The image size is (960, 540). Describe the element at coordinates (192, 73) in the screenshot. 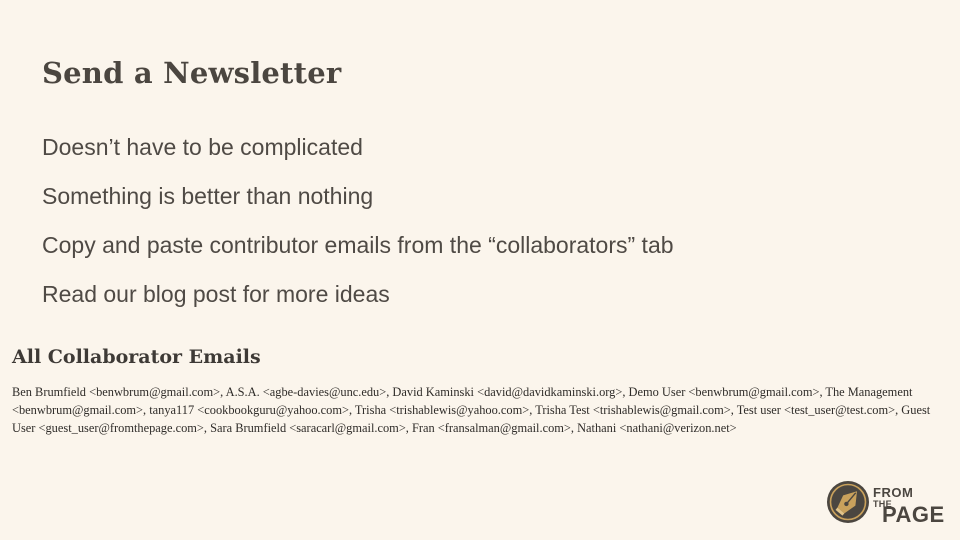

I see `slide-title: Send a Newsletter` at that location.